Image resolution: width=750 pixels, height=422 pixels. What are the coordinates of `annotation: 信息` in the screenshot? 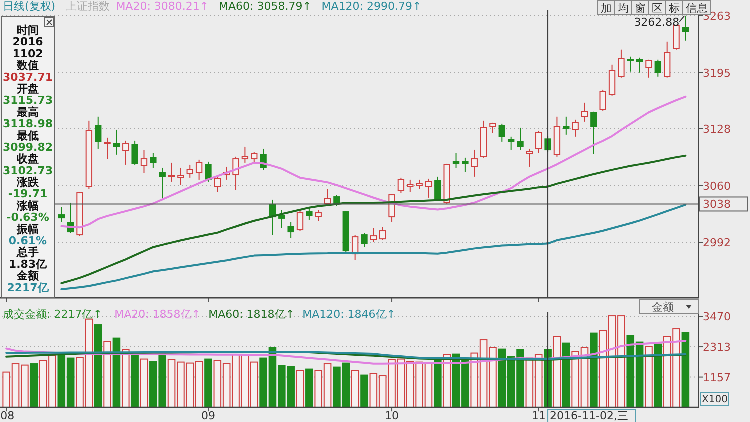 It's located at (697, 8).